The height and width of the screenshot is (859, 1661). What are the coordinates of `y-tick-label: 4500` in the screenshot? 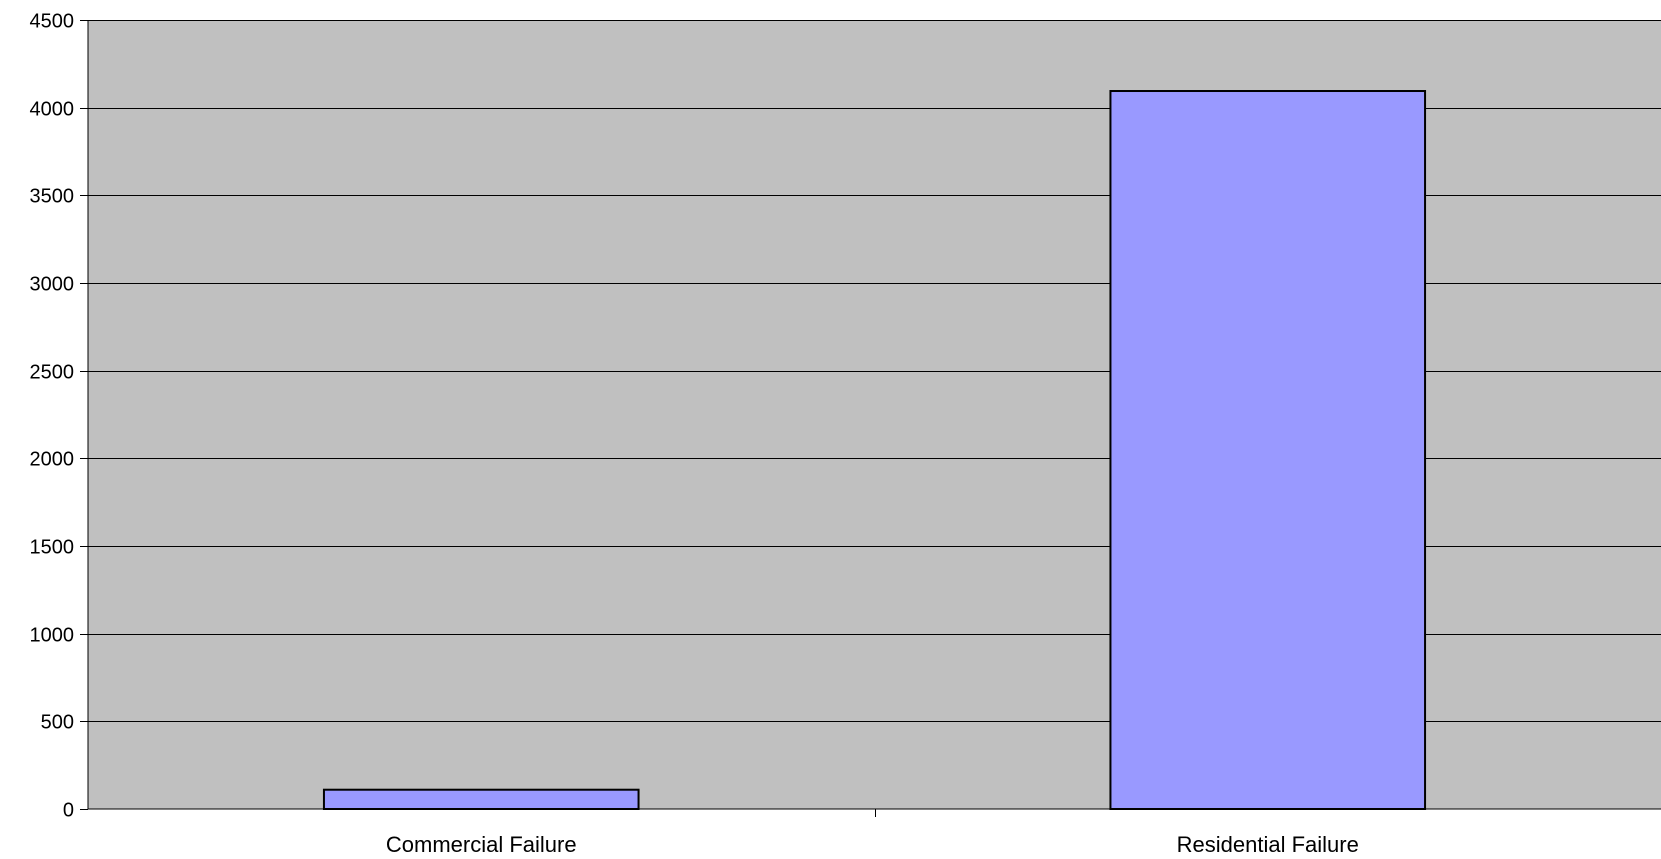 It's located at (52, 22).